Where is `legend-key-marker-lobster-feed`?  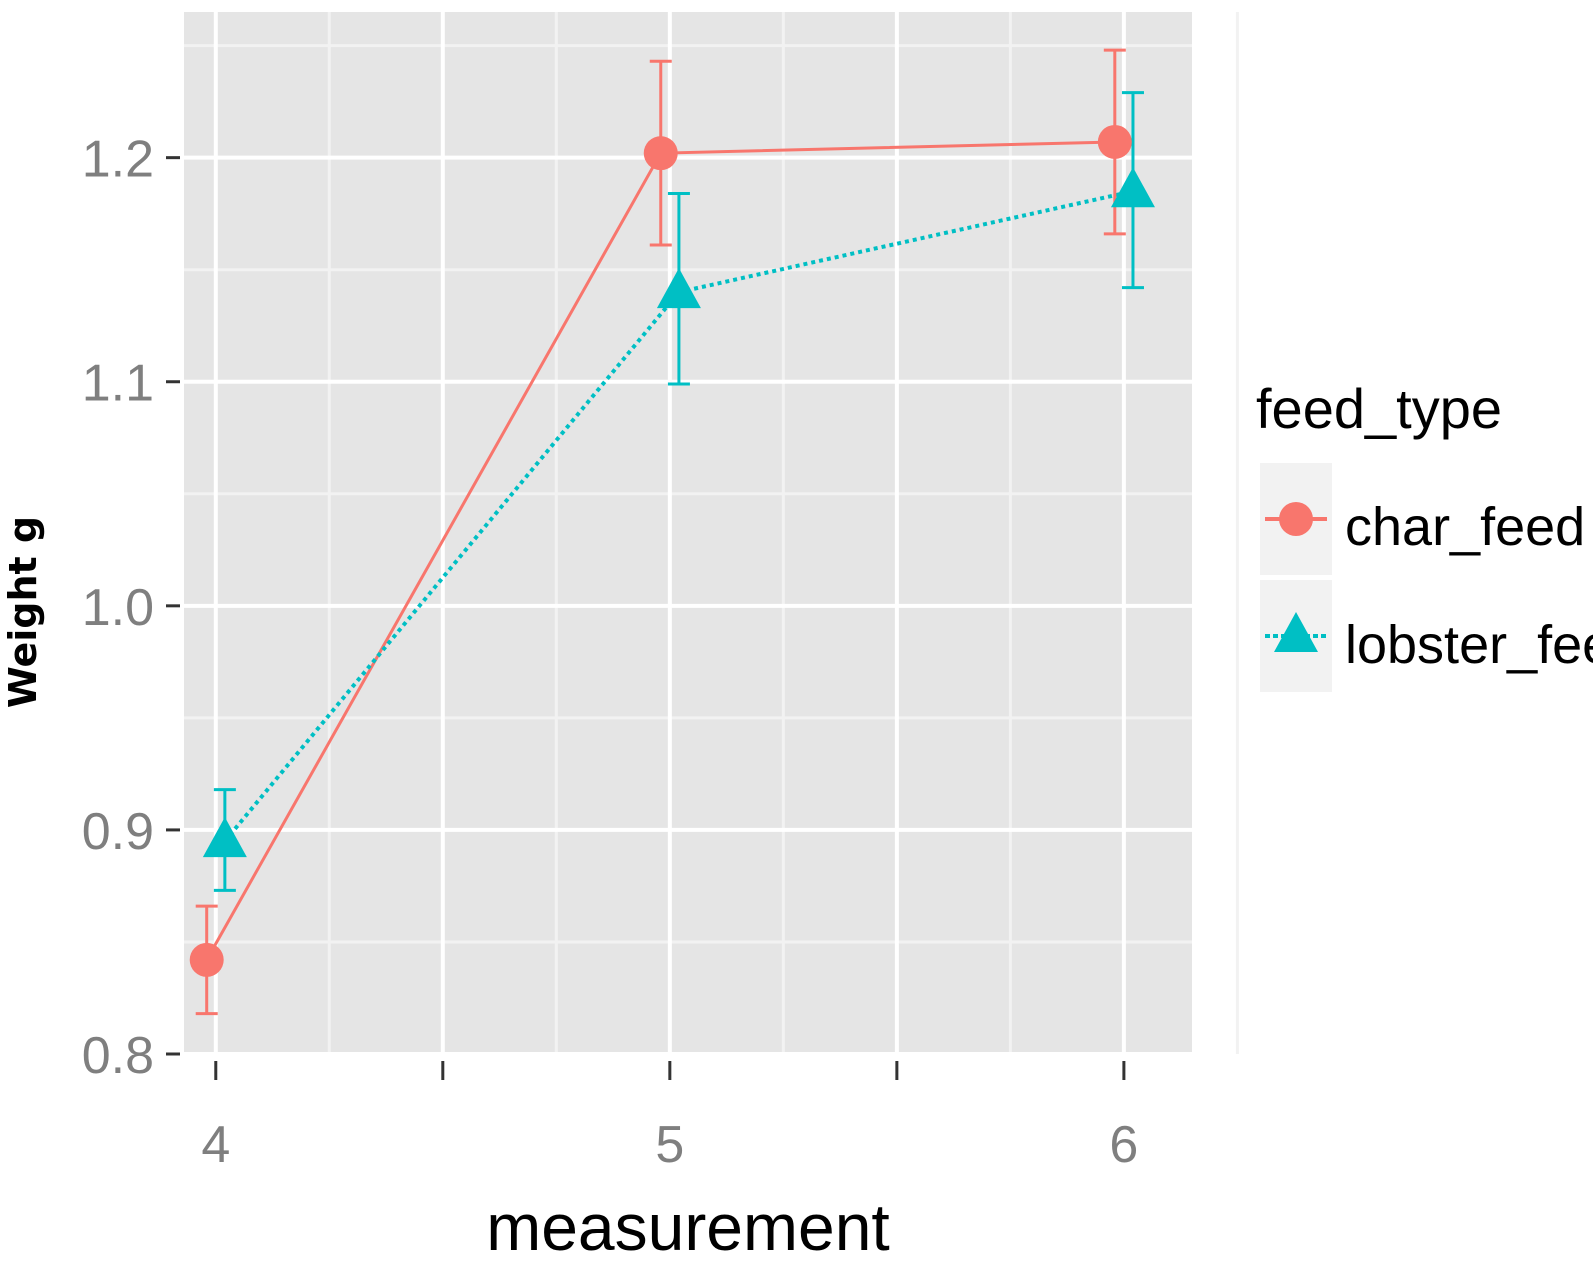 legend-key-marker-lobster-feed is located at coordinates (1296, 632).